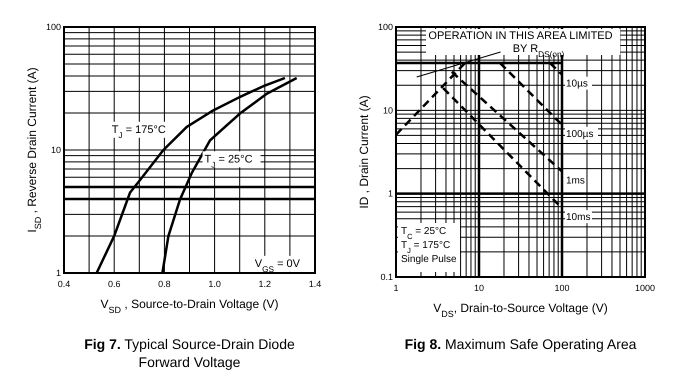 The height and width of the screenshot is (387, 686). I want to click on x-tick-label: 1000, so click(645, 288).